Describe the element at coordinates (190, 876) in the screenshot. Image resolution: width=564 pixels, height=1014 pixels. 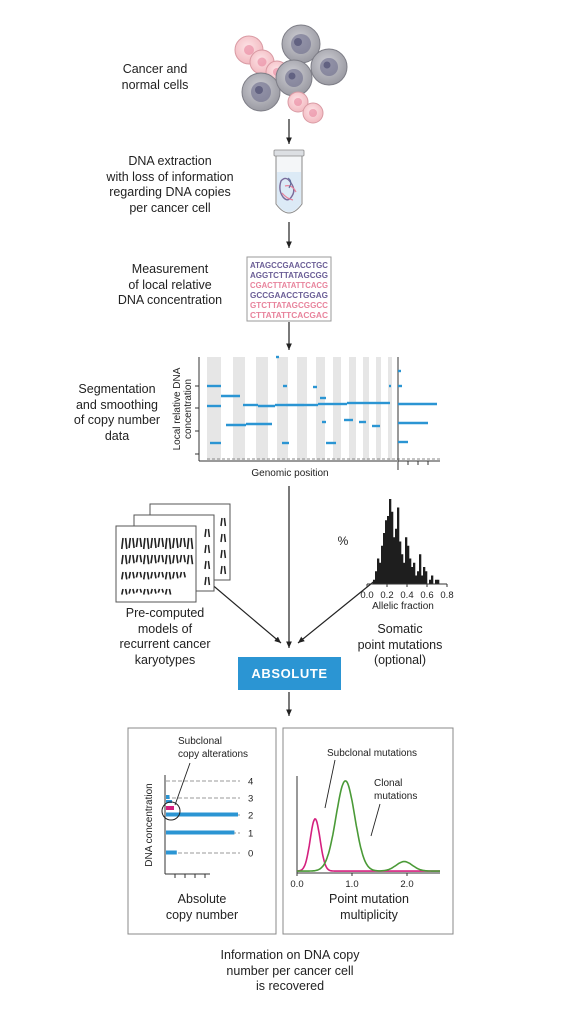
I see `cn-x-ticks` at that location.